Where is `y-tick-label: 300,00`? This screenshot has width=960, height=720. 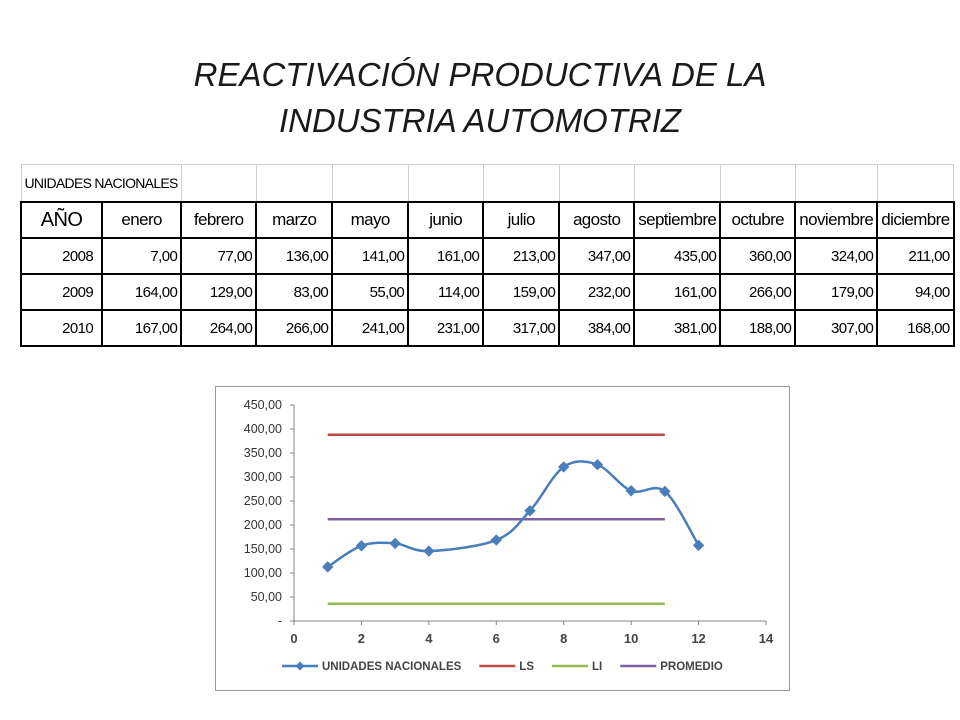
y-tick-label: 300,00 is located at coordinates (263, 477).